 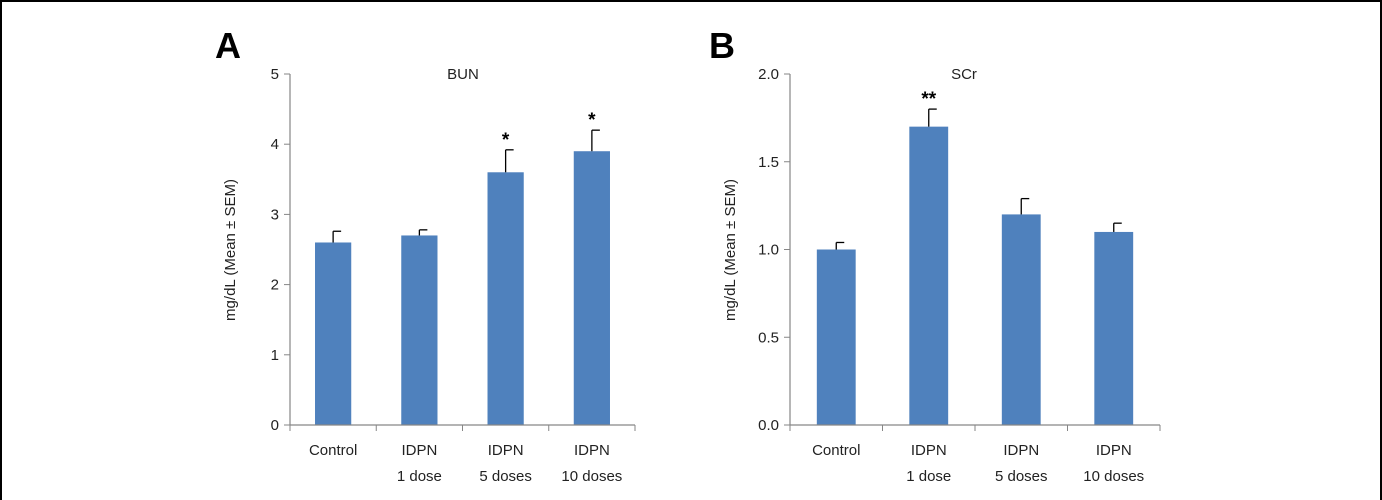 I want to click on panel-b-title: SCr, so click(x=964, y=74).